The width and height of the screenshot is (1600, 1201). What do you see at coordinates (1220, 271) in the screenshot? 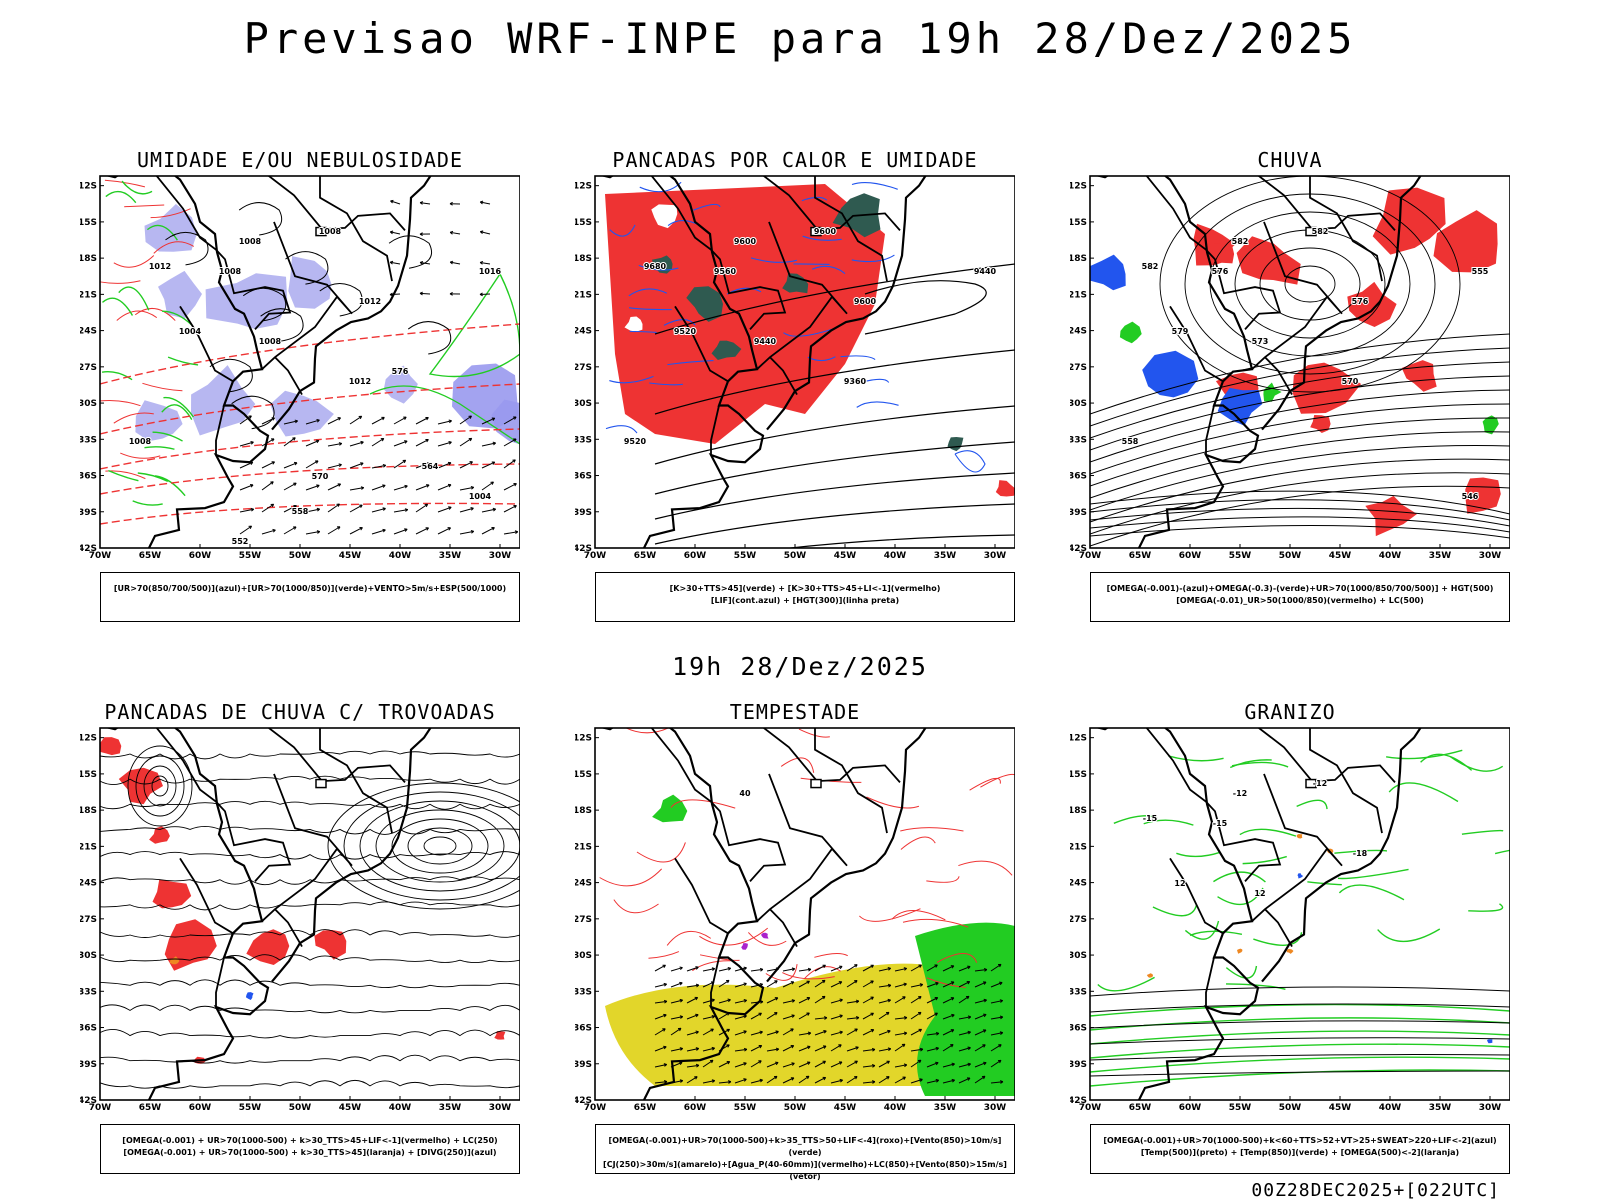
I see `contour-label: 576` at bounding box center [1220, 271].